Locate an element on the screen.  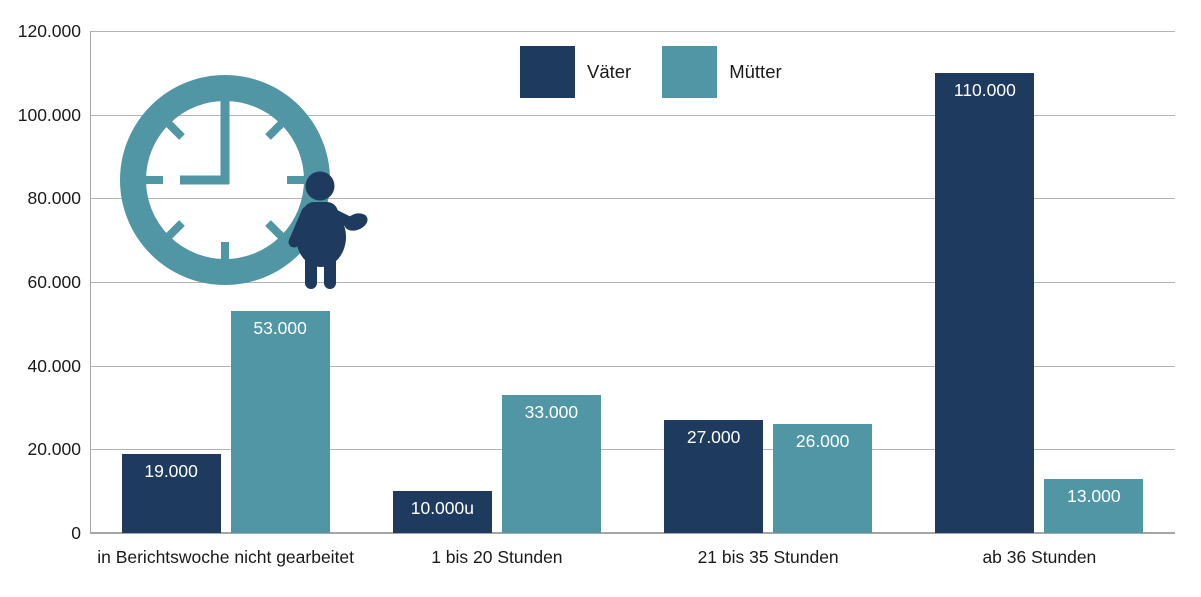
person-icon is located at coordinates (328, 230).